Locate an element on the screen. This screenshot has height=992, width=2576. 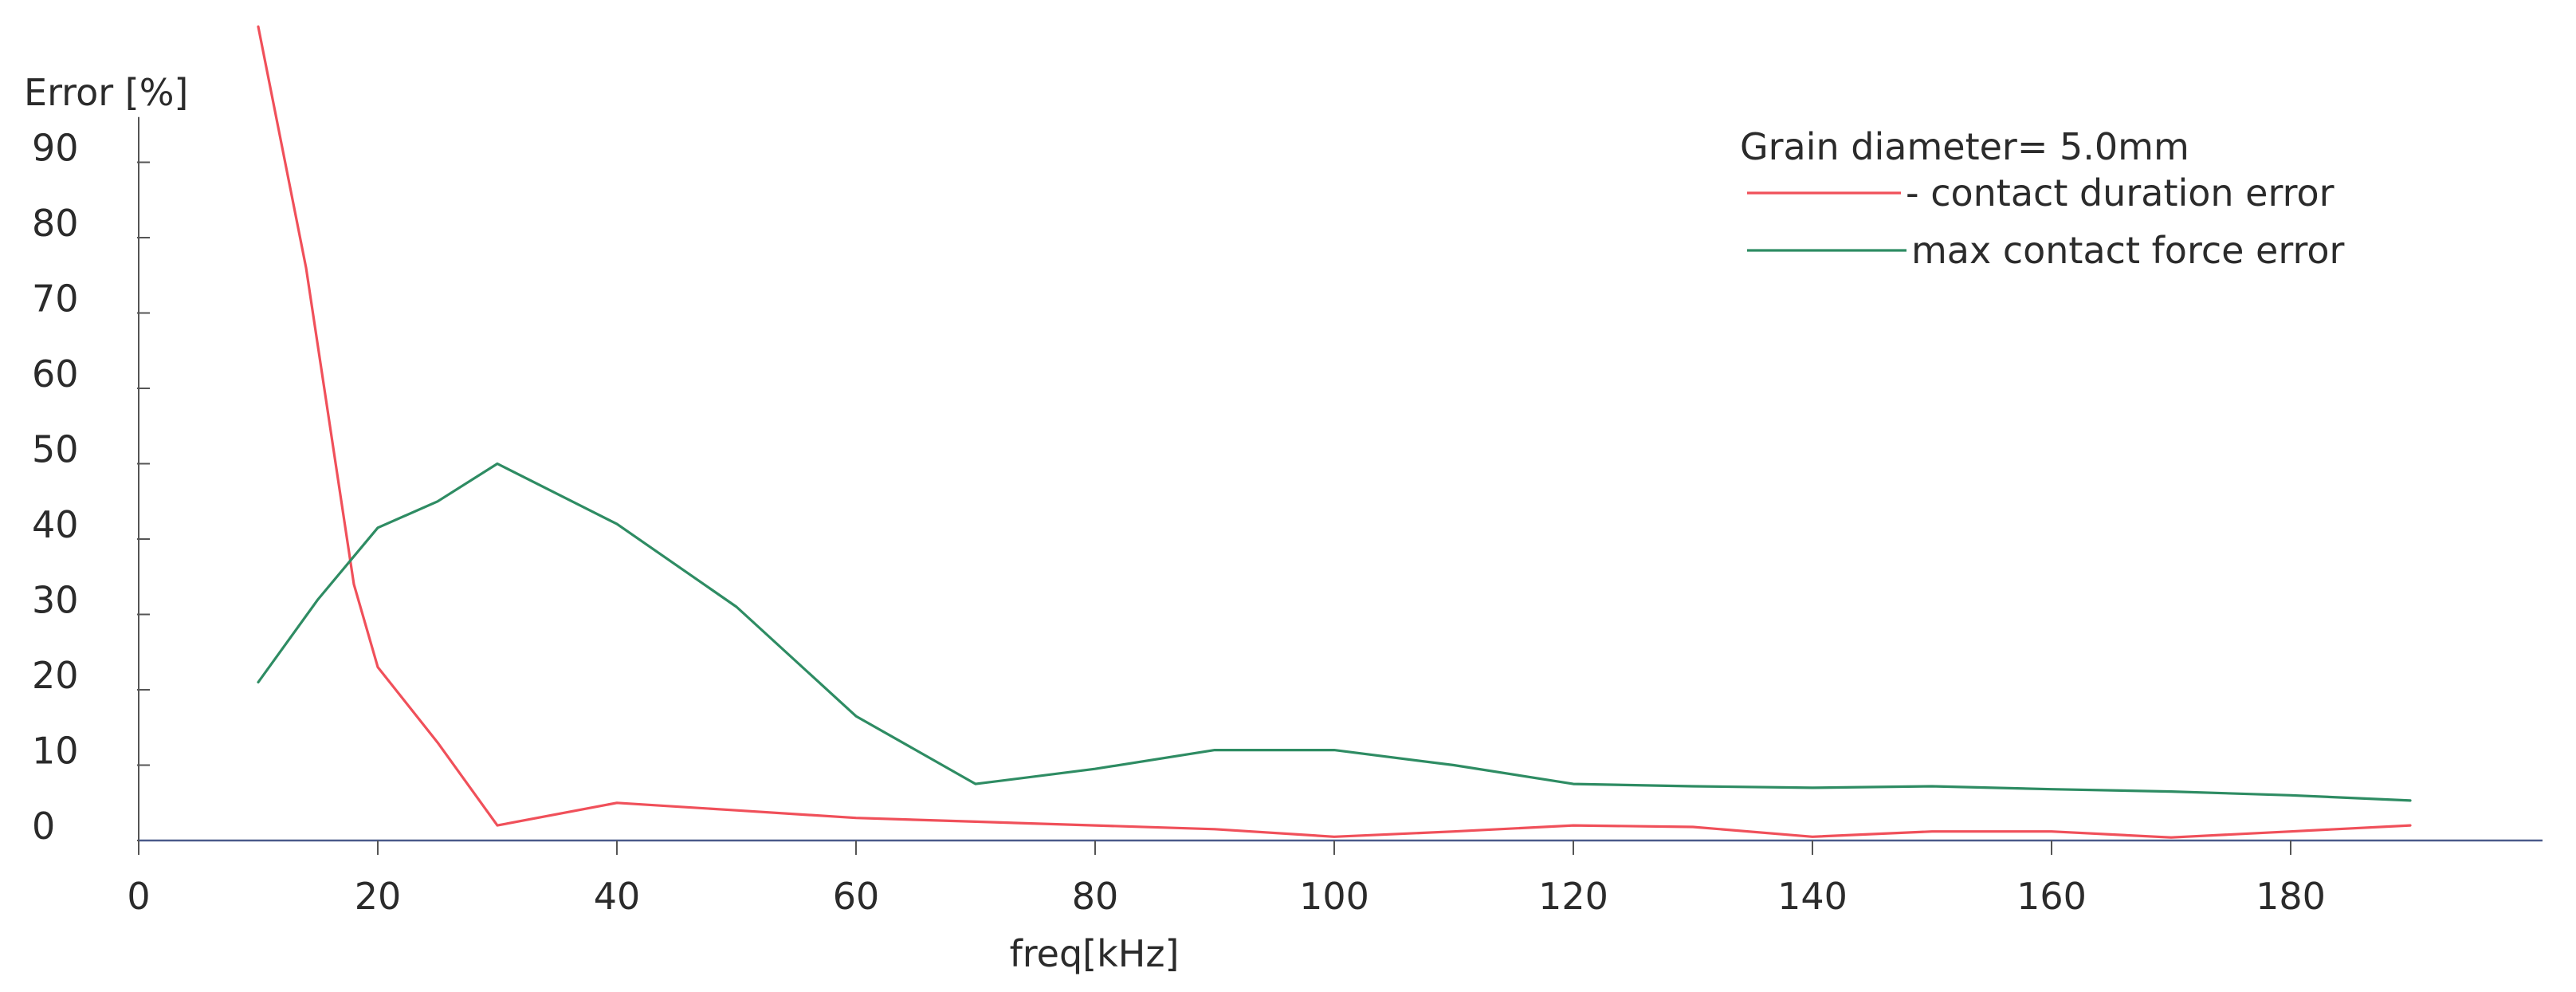
y-tick-label: 80 is located at coordinates (55, 224).